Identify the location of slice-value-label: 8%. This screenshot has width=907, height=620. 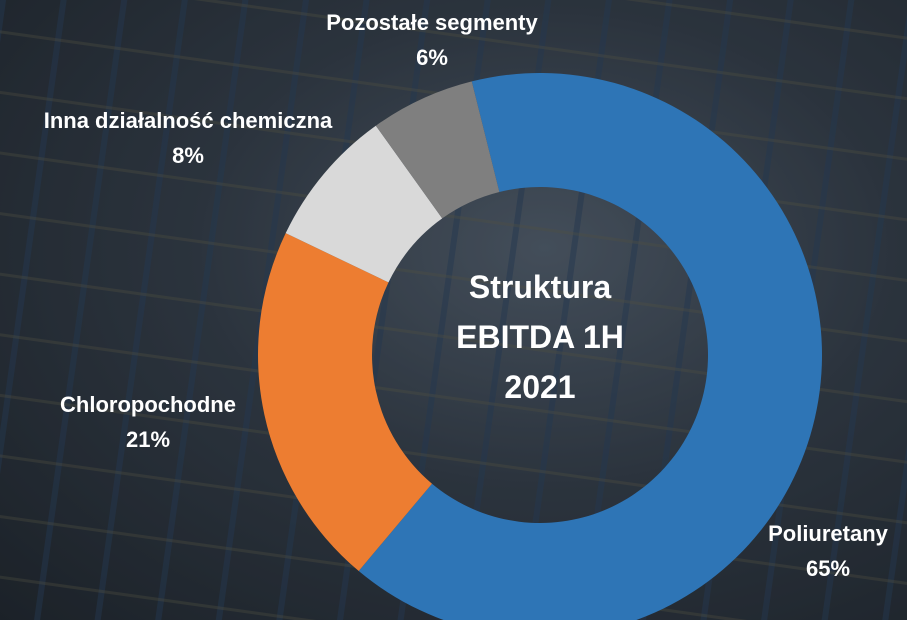
(188, 155).